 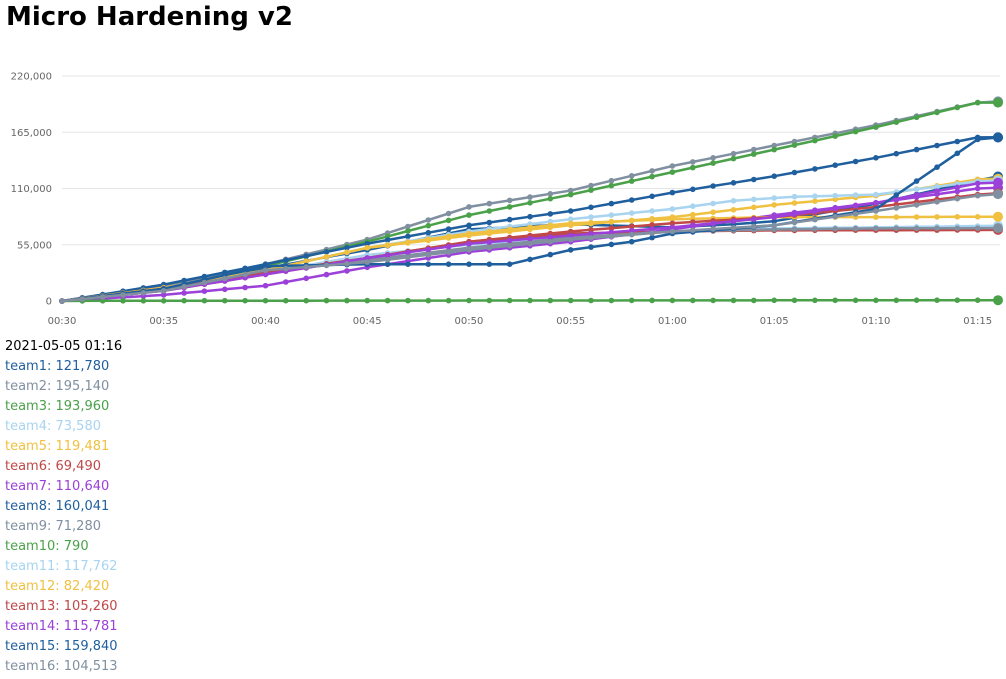 What do you see at coordinates (57, 446) in the screenshot?
I see `legend-entry-team5: team5: 119,481` at bounding box center [57, 446].